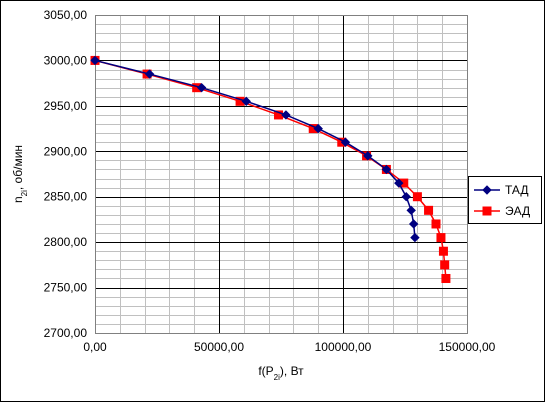  I want to click on legend: ТАД ЭАД, so click(505, 200).